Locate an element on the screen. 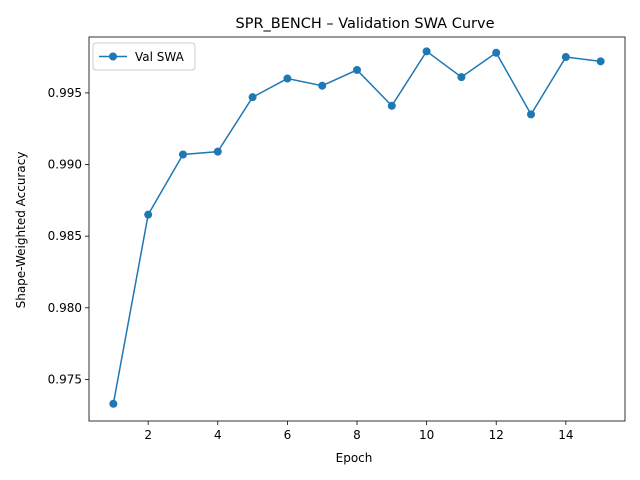  x-tick-label: 12 is located at coordinates (496, 435).